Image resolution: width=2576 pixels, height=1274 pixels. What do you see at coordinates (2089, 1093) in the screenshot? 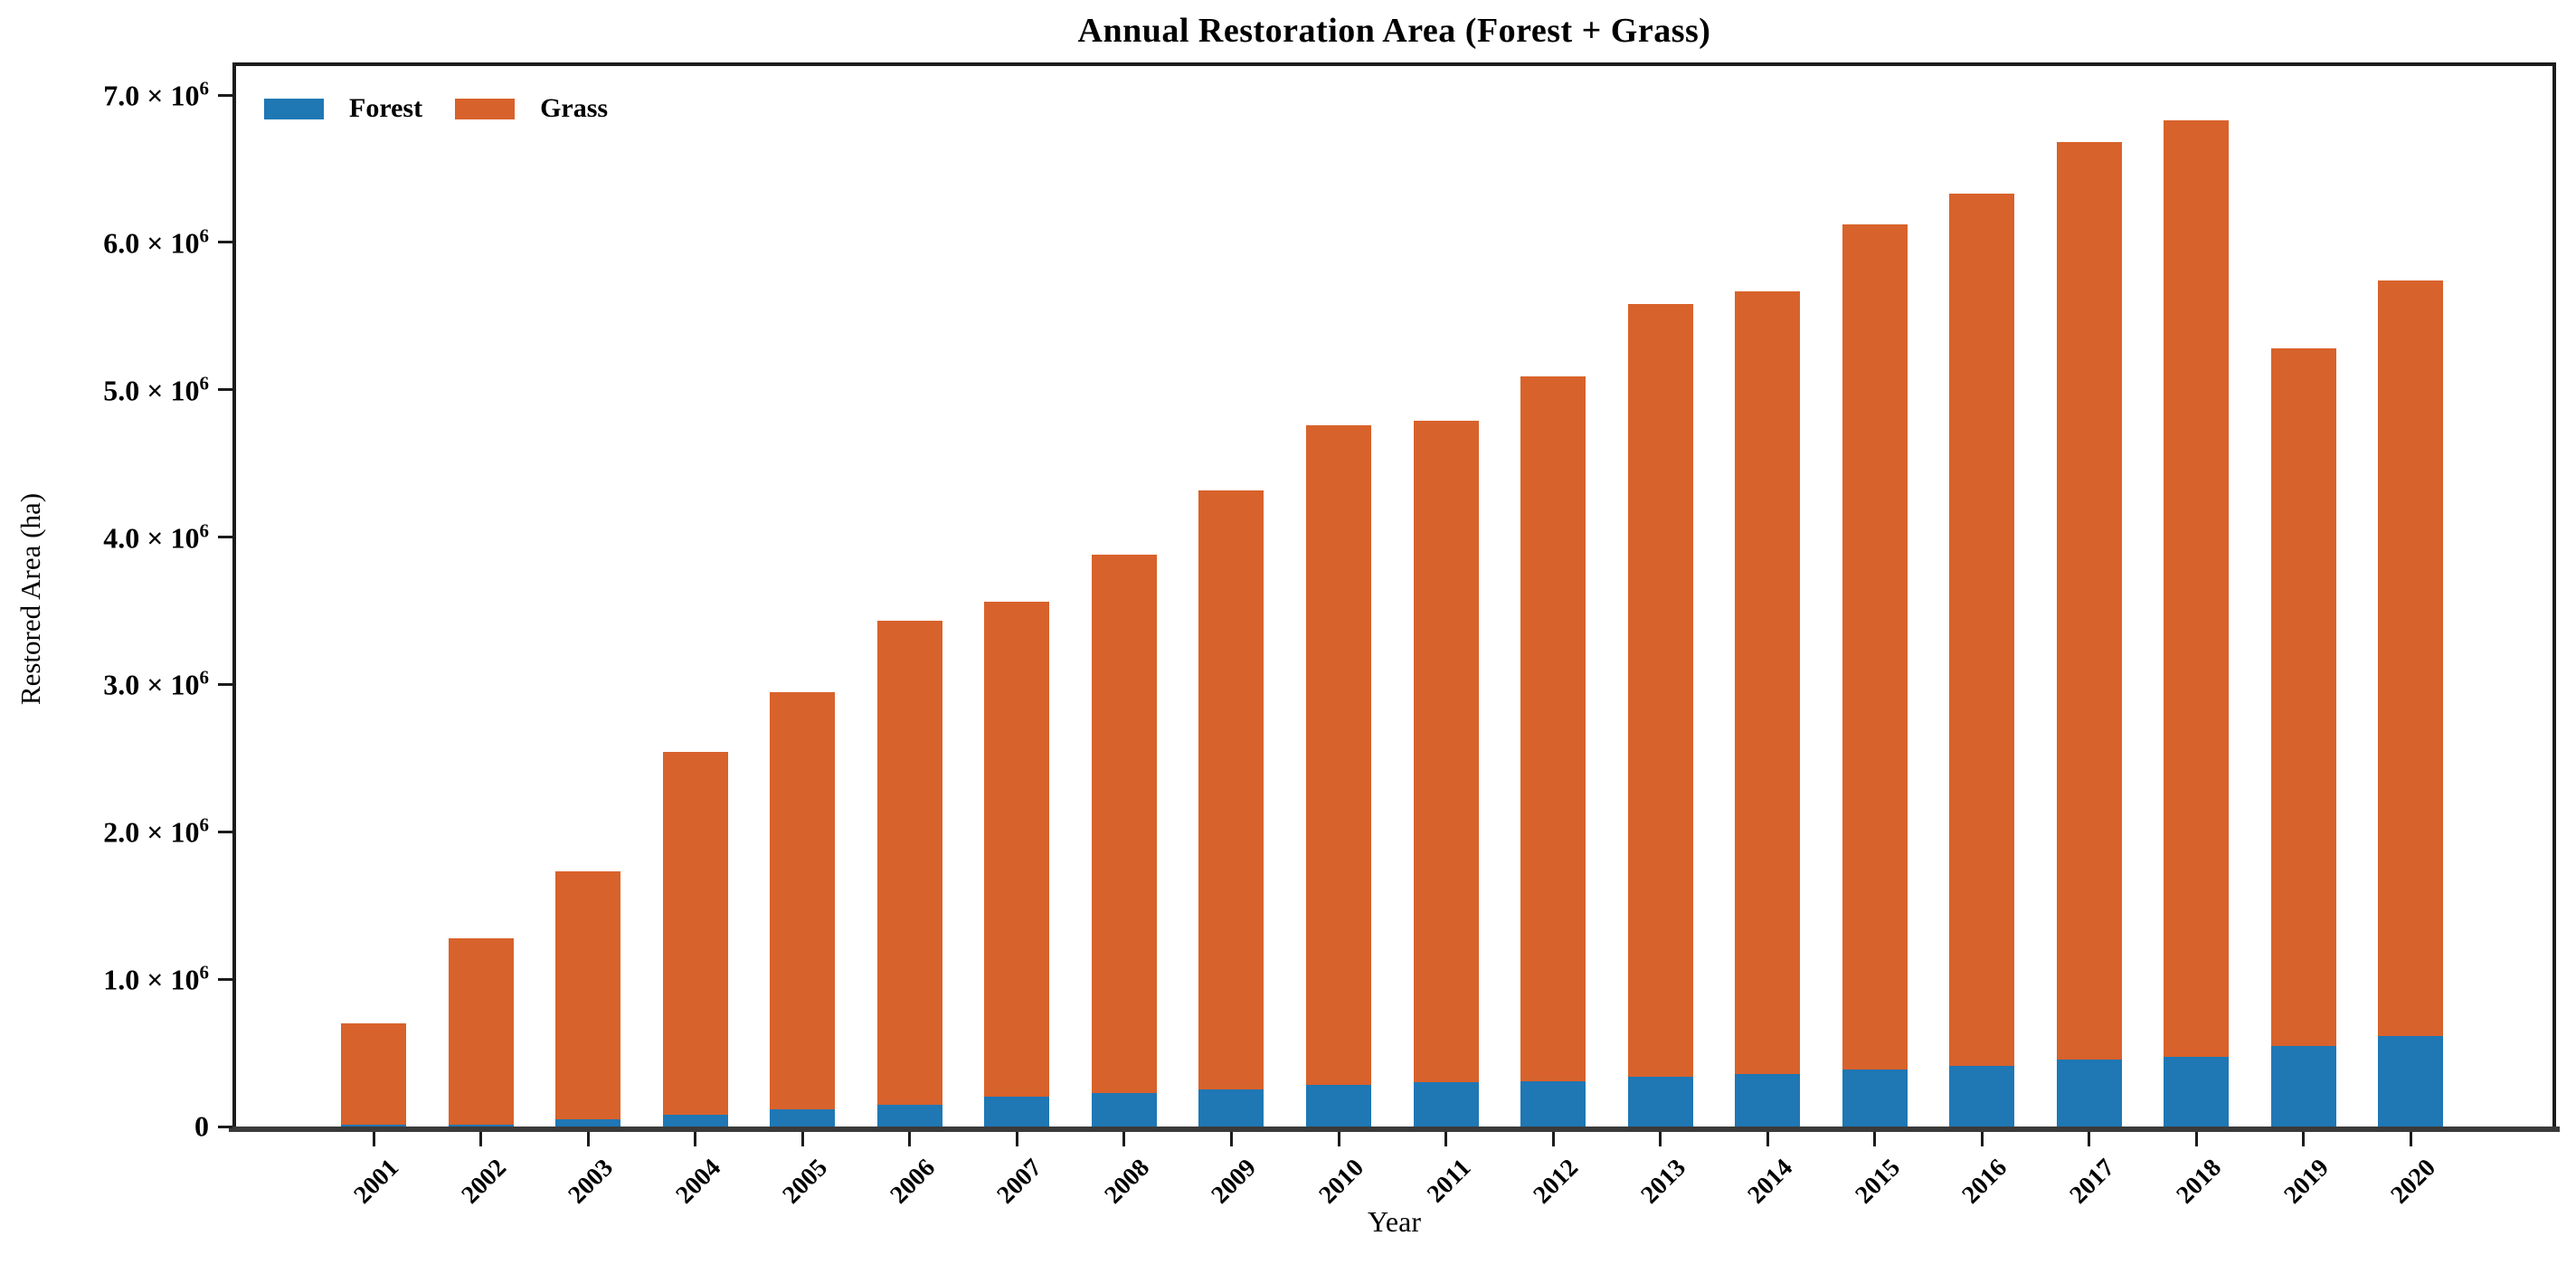
I see `bar-2017-forest` at bounding box center [2089, 1093].